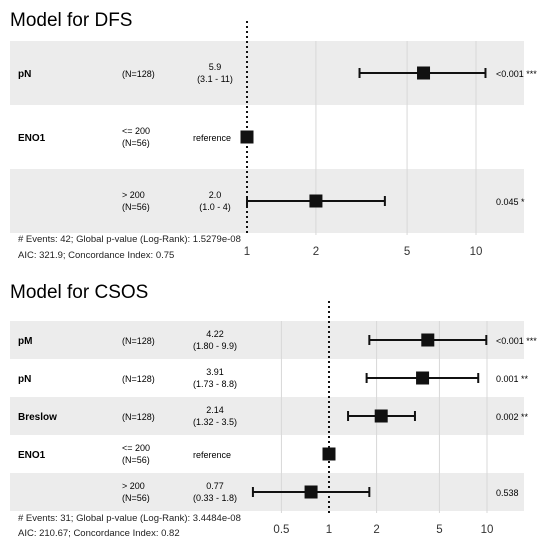  What do you see at coordinates (215, 372) in the screenshot?
I see `hr-text: 3.91` at bounding box center [215, 372].